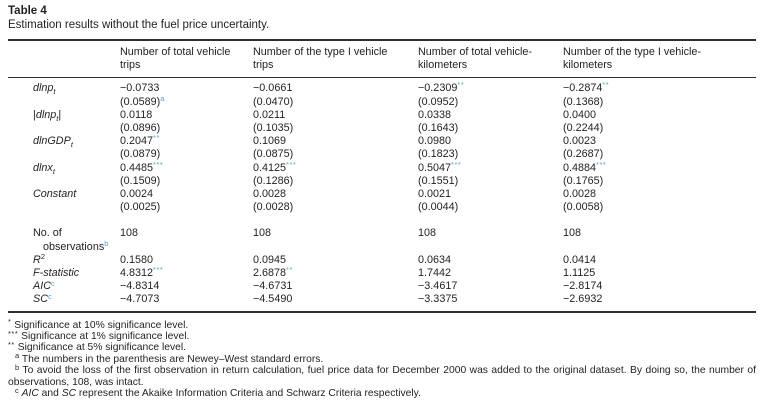 The image size is (763, 405). Describe the element at coordinates (435, 259) in the screenshot. I see `stat-cell: 0.0634` at that location.